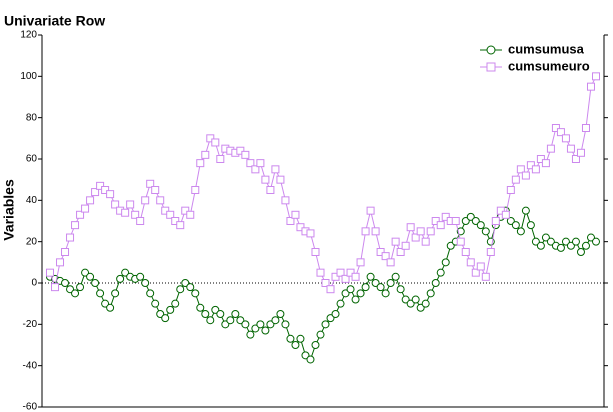 This screenshot has height=412, width=613. Describe the element at coordinates (28, 76) in the screenshot. I see `y-tick-label: 100` at that location.